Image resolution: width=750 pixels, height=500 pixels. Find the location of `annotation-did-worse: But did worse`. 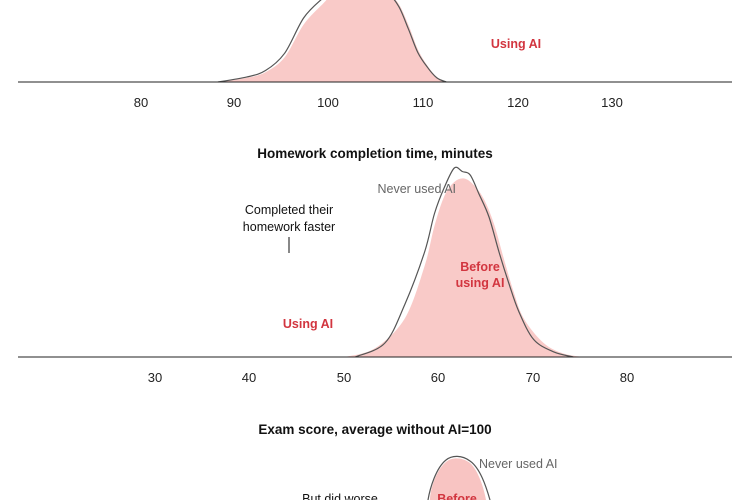

annotation-did-worse: But did worse is located at coordinates (340, 496).